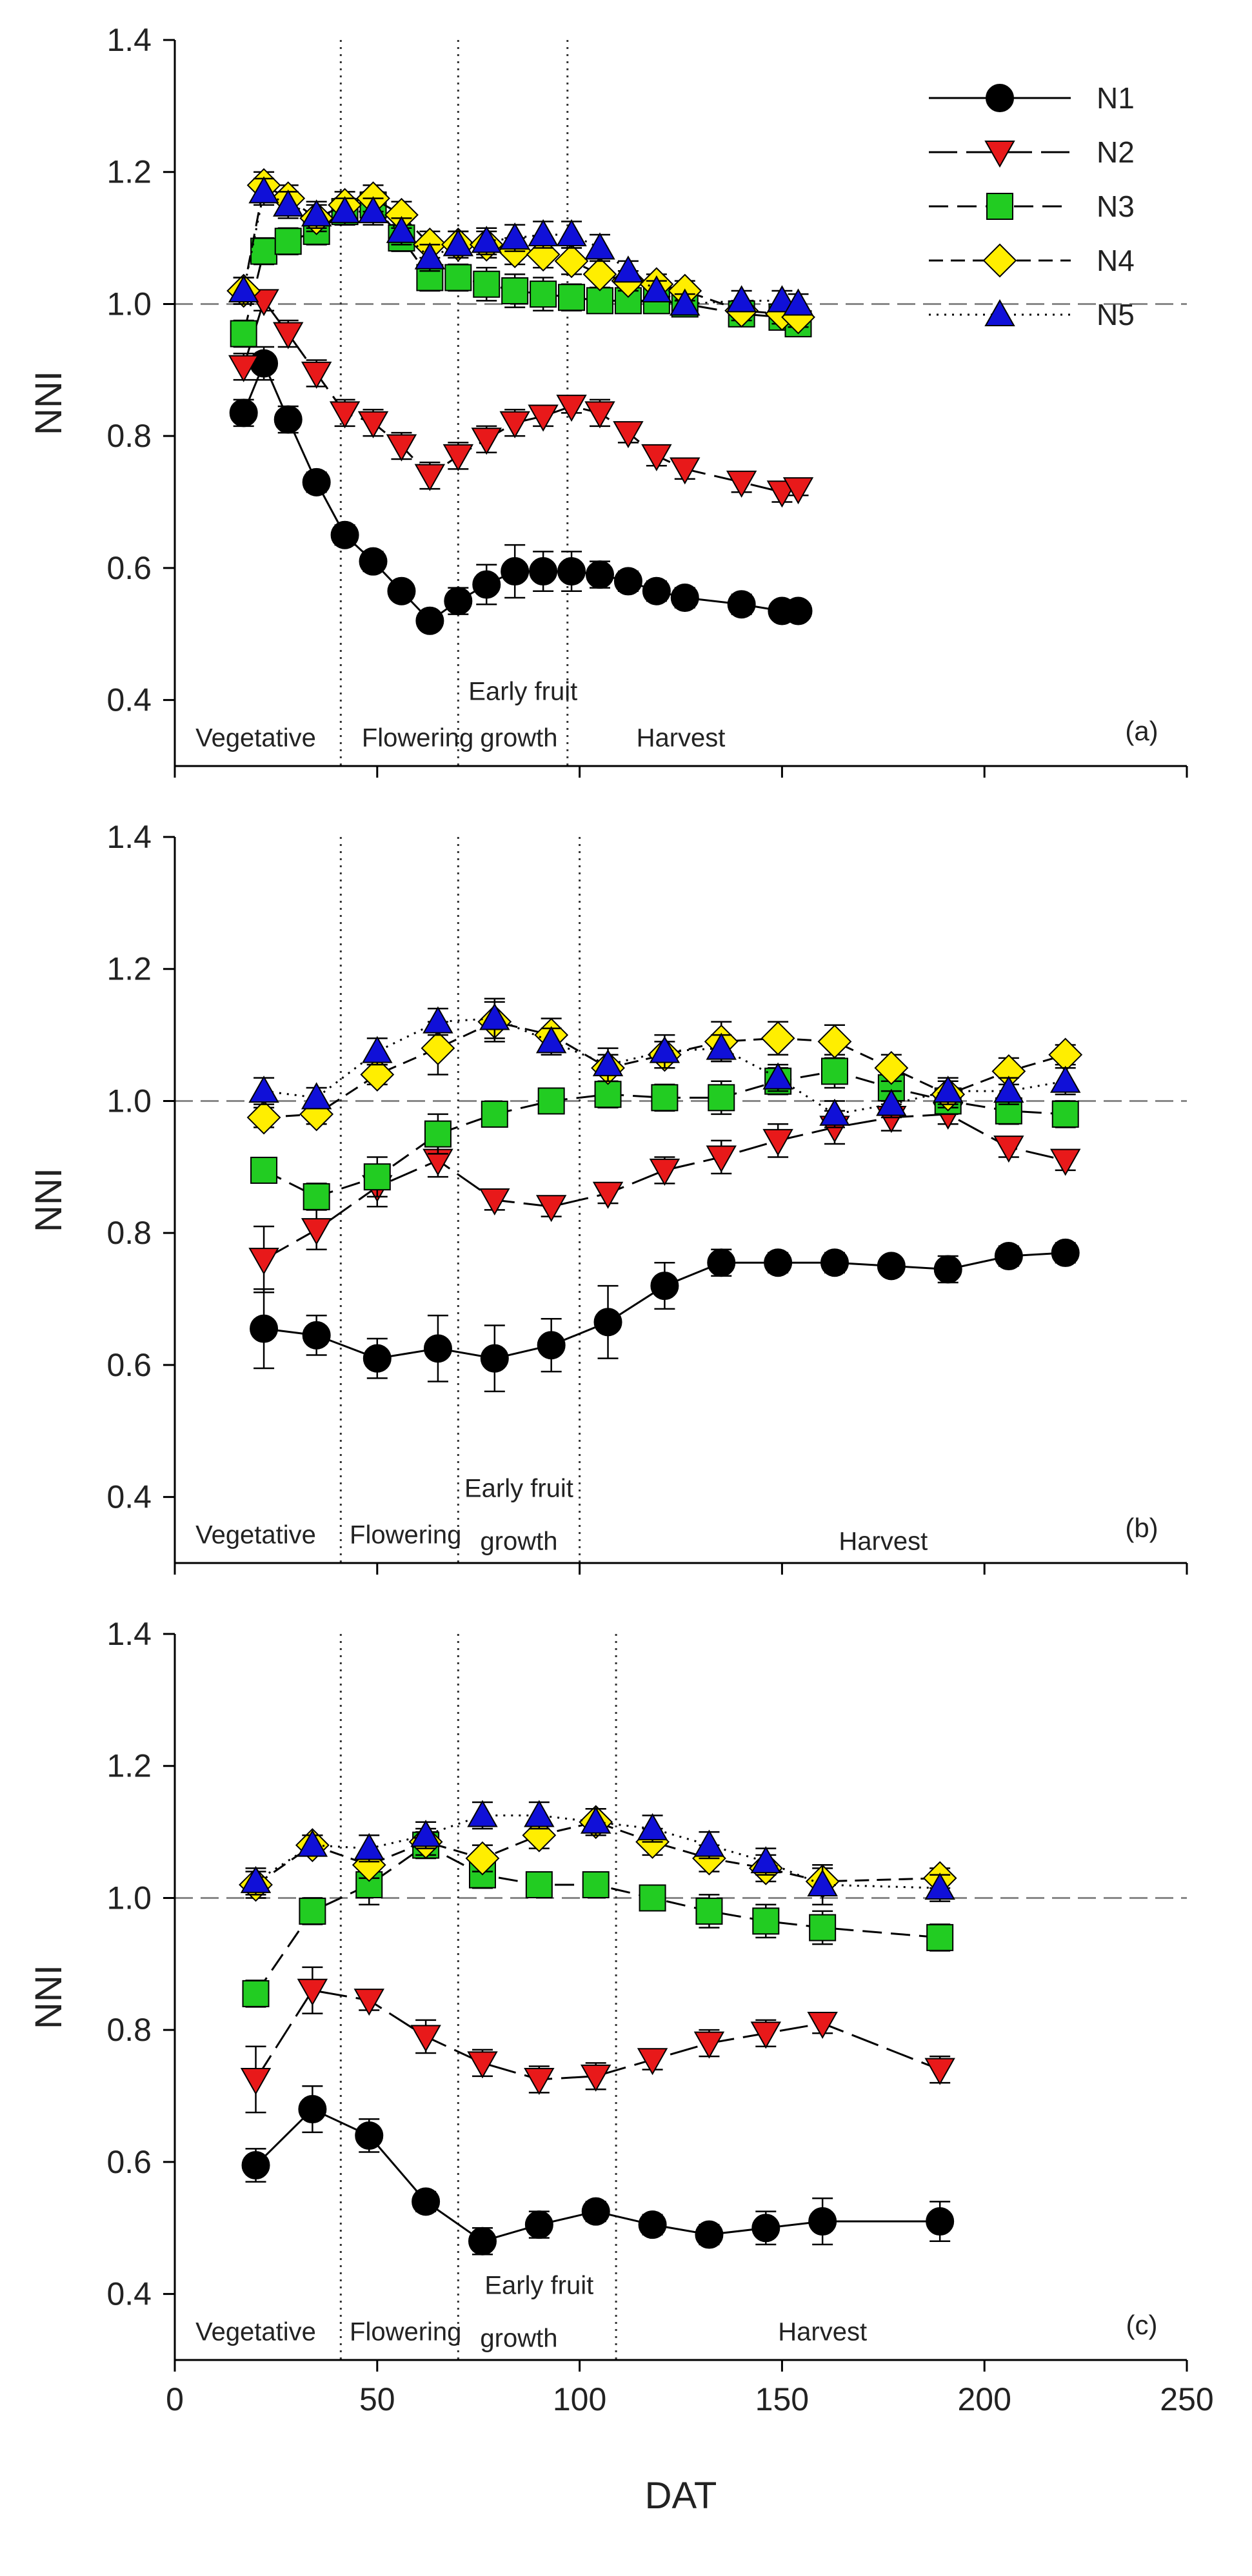 This screenshot has height=2576, width=1252. What do you see at coordinates (377, 2399) in the screenshot?
I see `x-tick-label: 50` at bounding box center [377, 2399].